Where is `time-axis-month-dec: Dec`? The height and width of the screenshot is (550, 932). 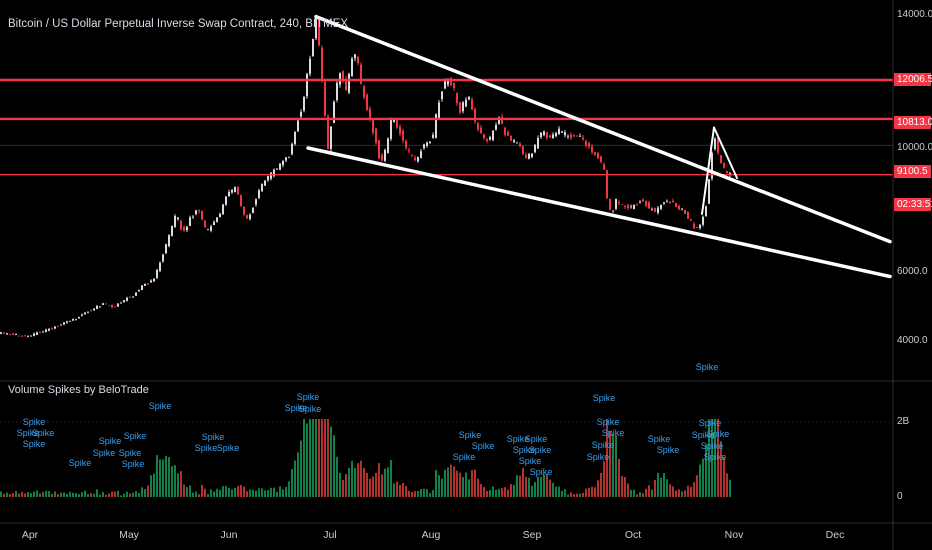
time-axis-month-dec: Dec is located at coordinates (835, 535).